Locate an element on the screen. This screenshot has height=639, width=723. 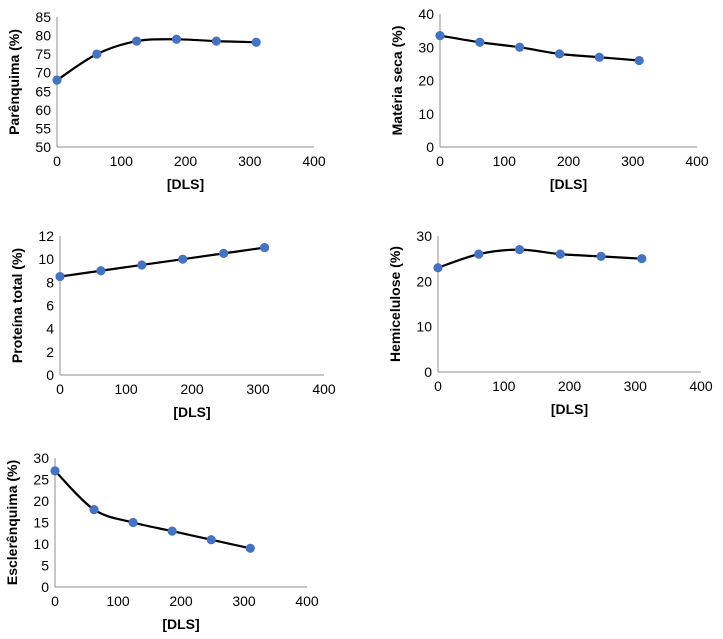
y-tick-label: 12 is located at coordinates (46, 236).